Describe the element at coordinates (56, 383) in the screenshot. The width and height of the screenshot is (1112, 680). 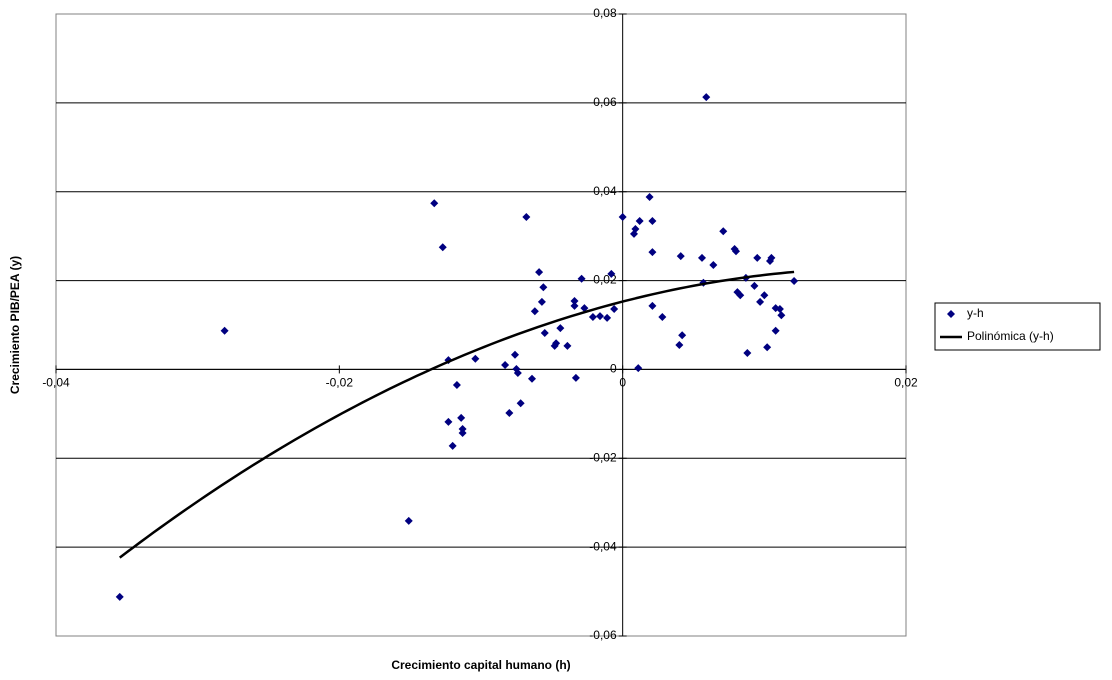
I see `x-tick-label: -0,04` at that location.